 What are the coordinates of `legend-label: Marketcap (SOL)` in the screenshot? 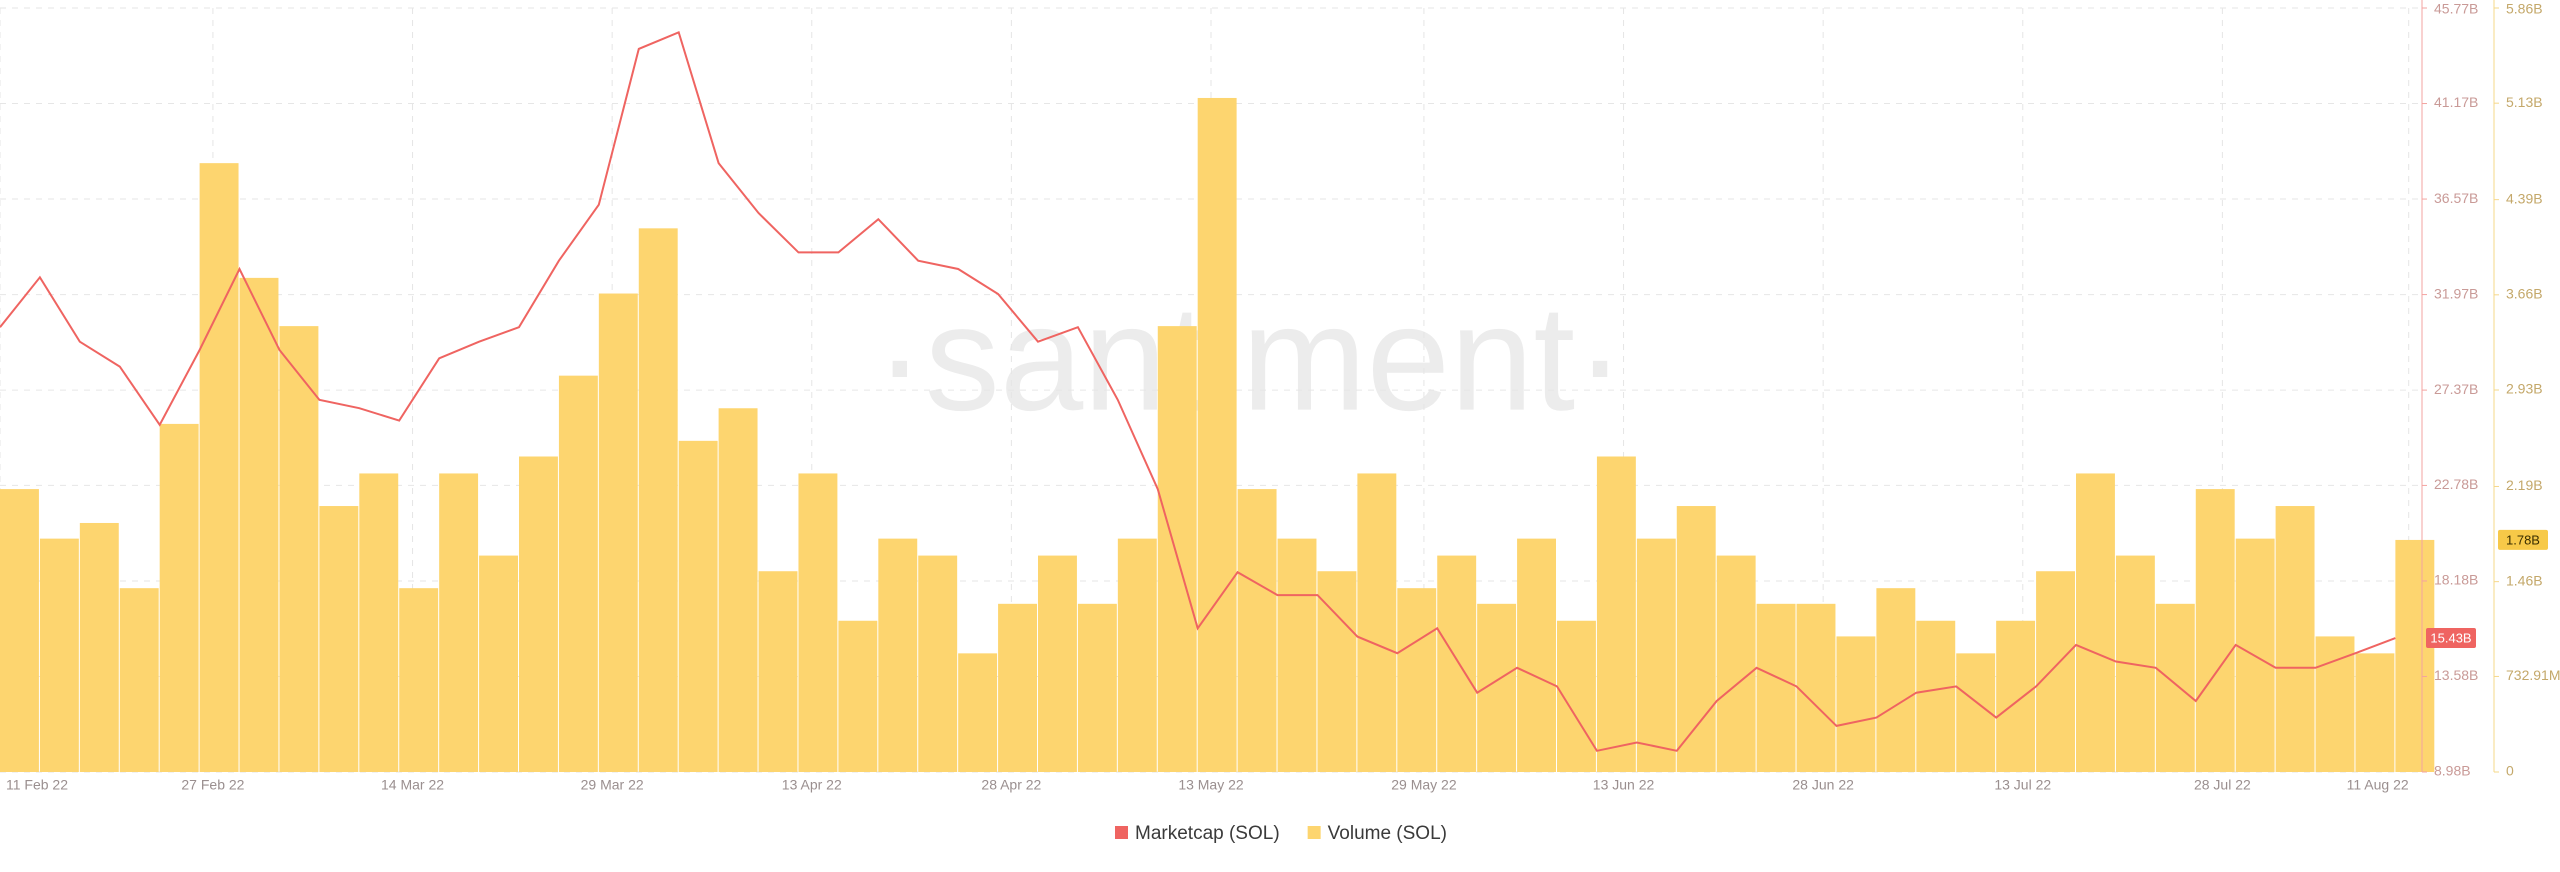 It's located at (1207, 833).